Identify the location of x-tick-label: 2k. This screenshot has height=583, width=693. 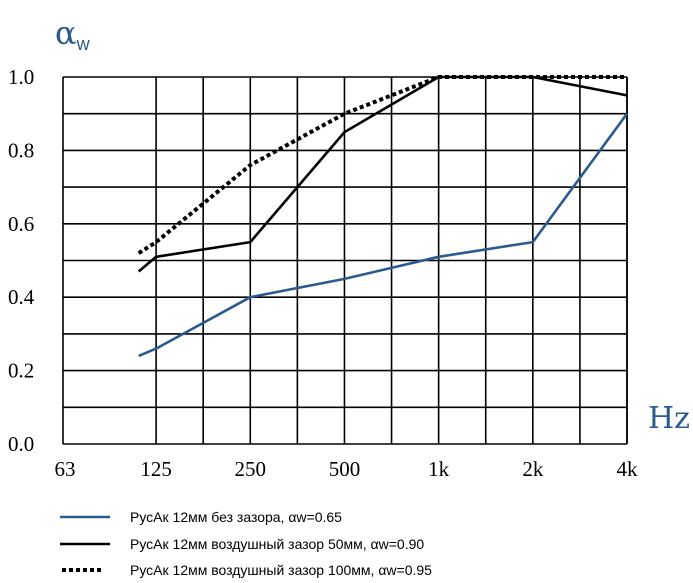
(533, 469).